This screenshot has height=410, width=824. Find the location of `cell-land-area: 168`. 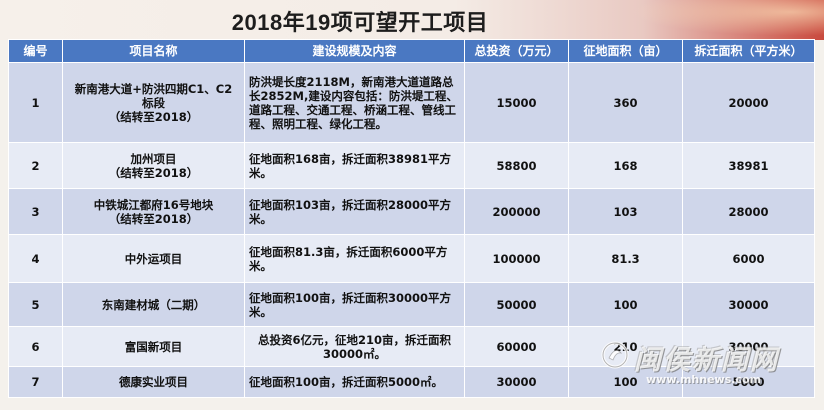

cell-land-area: 168 is located at coordinates (625, 165).